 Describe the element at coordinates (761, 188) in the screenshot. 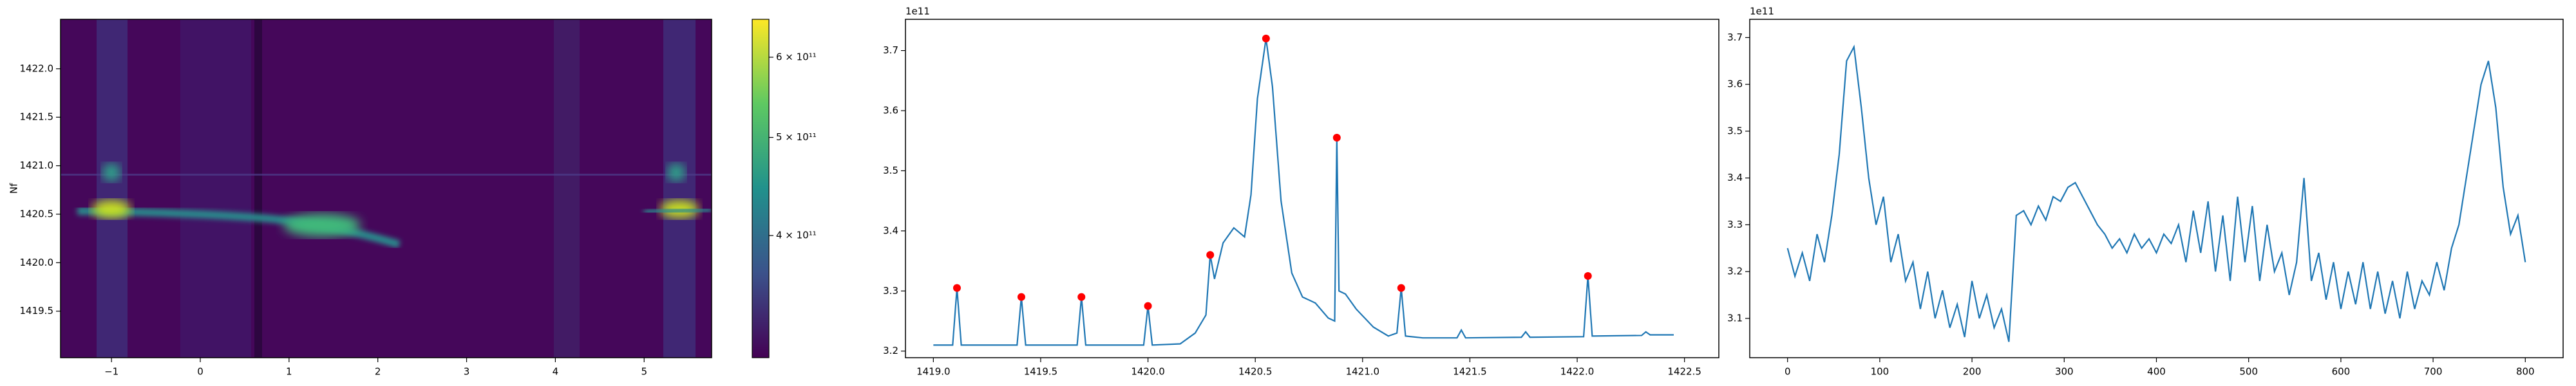

I see `colorbar` at that location.